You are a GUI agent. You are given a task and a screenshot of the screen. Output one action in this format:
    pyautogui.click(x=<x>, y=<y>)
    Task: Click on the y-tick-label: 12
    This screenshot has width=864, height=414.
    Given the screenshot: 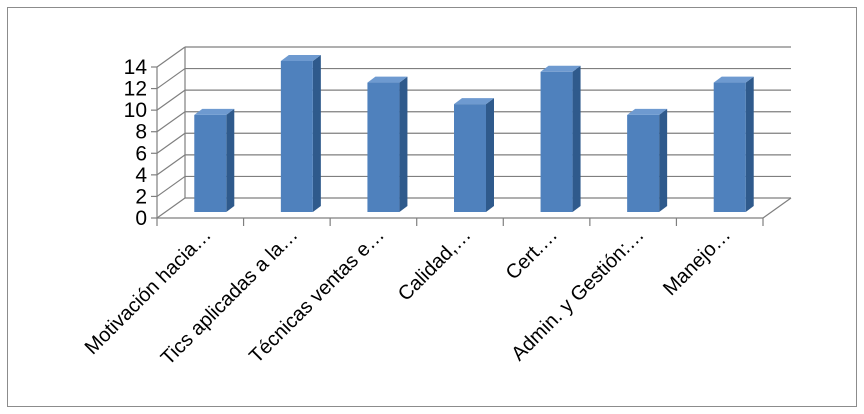 What is the action you would take?
    pyautogui.click(x=135, y=89)
    